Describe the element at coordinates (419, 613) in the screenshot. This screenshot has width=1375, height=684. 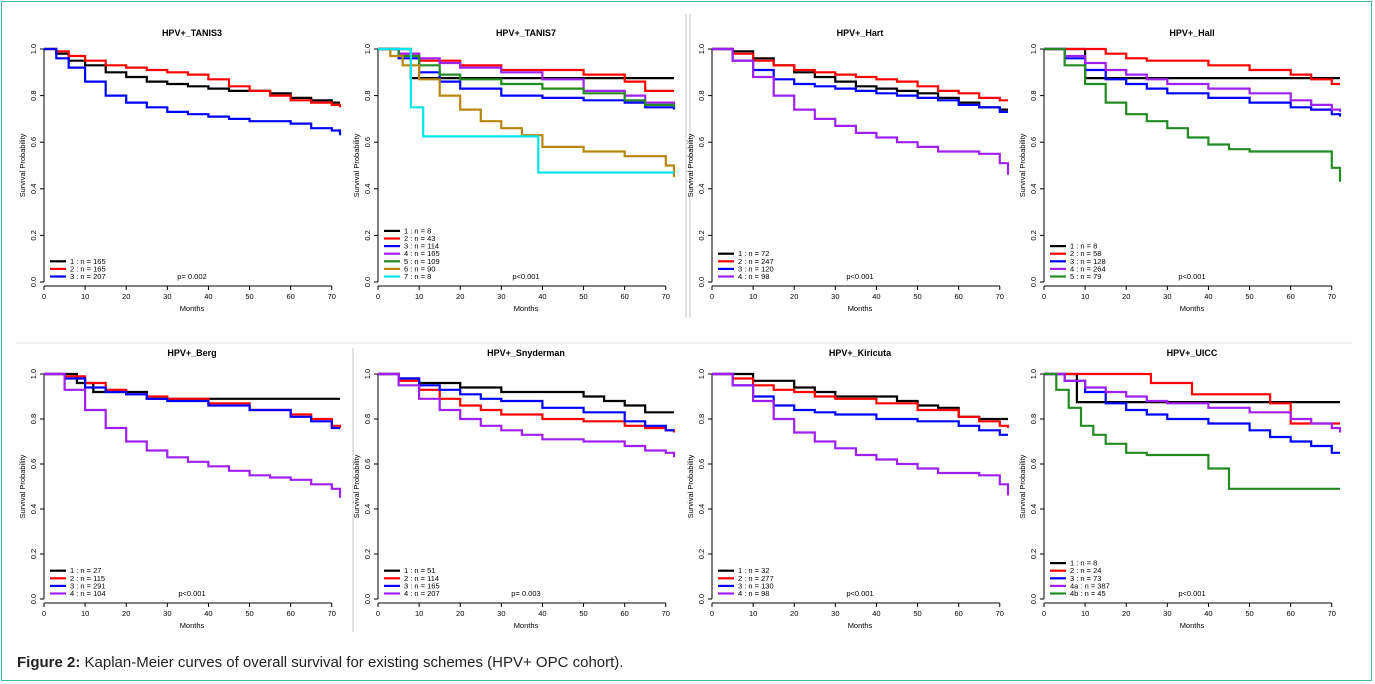
I see `x-tick-label: 10` at that location.